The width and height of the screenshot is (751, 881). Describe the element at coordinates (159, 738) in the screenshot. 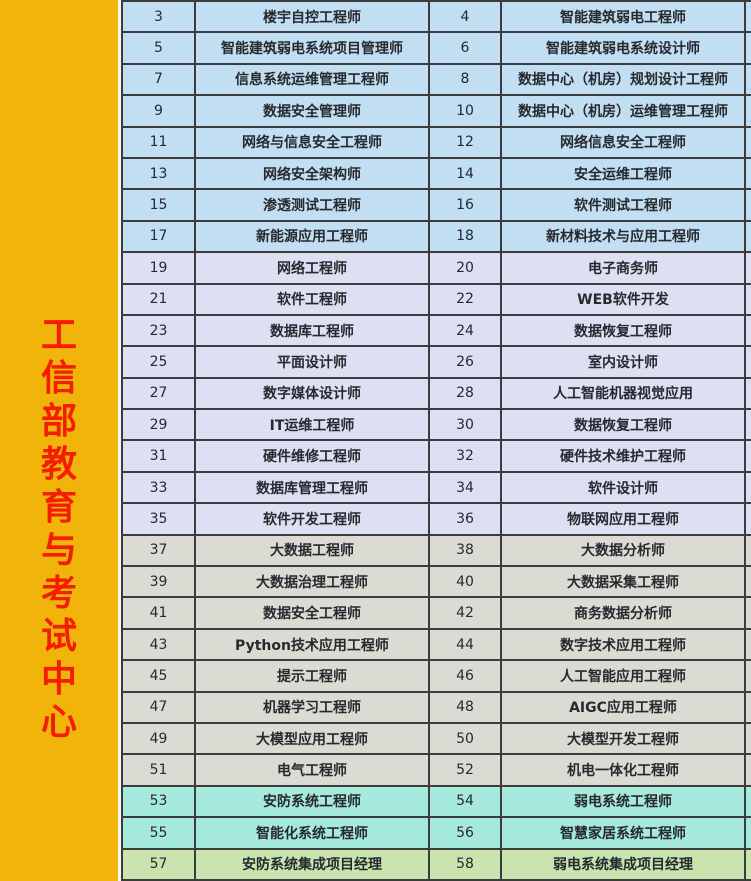

I see `row-number-cell: 49` at that location.